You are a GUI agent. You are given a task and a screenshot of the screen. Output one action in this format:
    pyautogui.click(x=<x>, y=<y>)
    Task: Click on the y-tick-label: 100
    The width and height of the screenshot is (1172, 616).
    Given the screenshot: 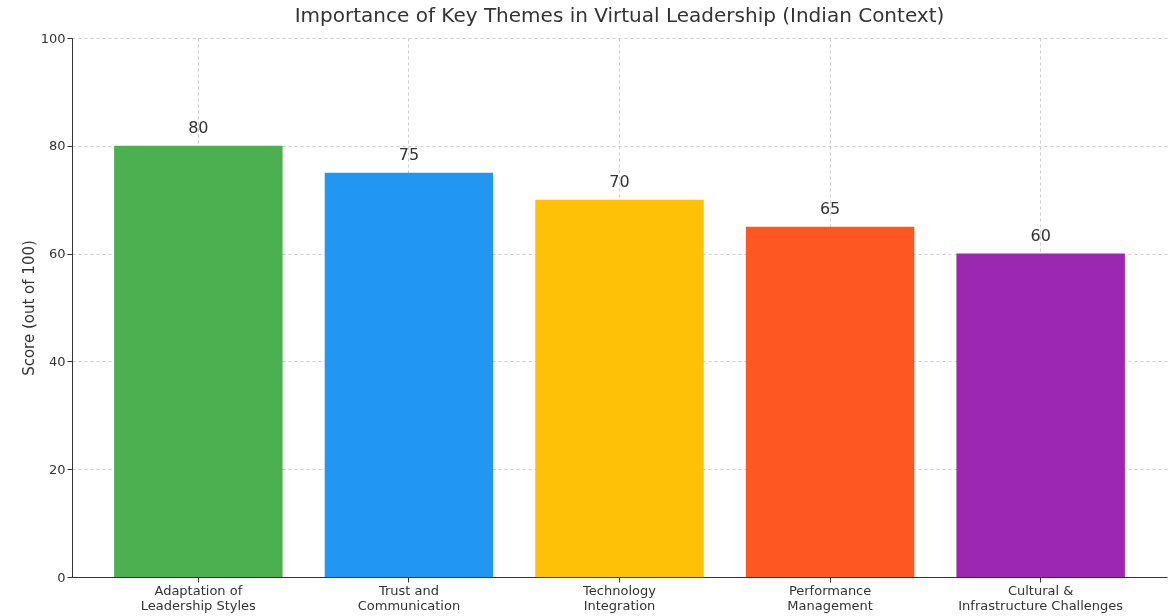 What is the action you would take?
    pyautogui.click(x=53, y=38)
    